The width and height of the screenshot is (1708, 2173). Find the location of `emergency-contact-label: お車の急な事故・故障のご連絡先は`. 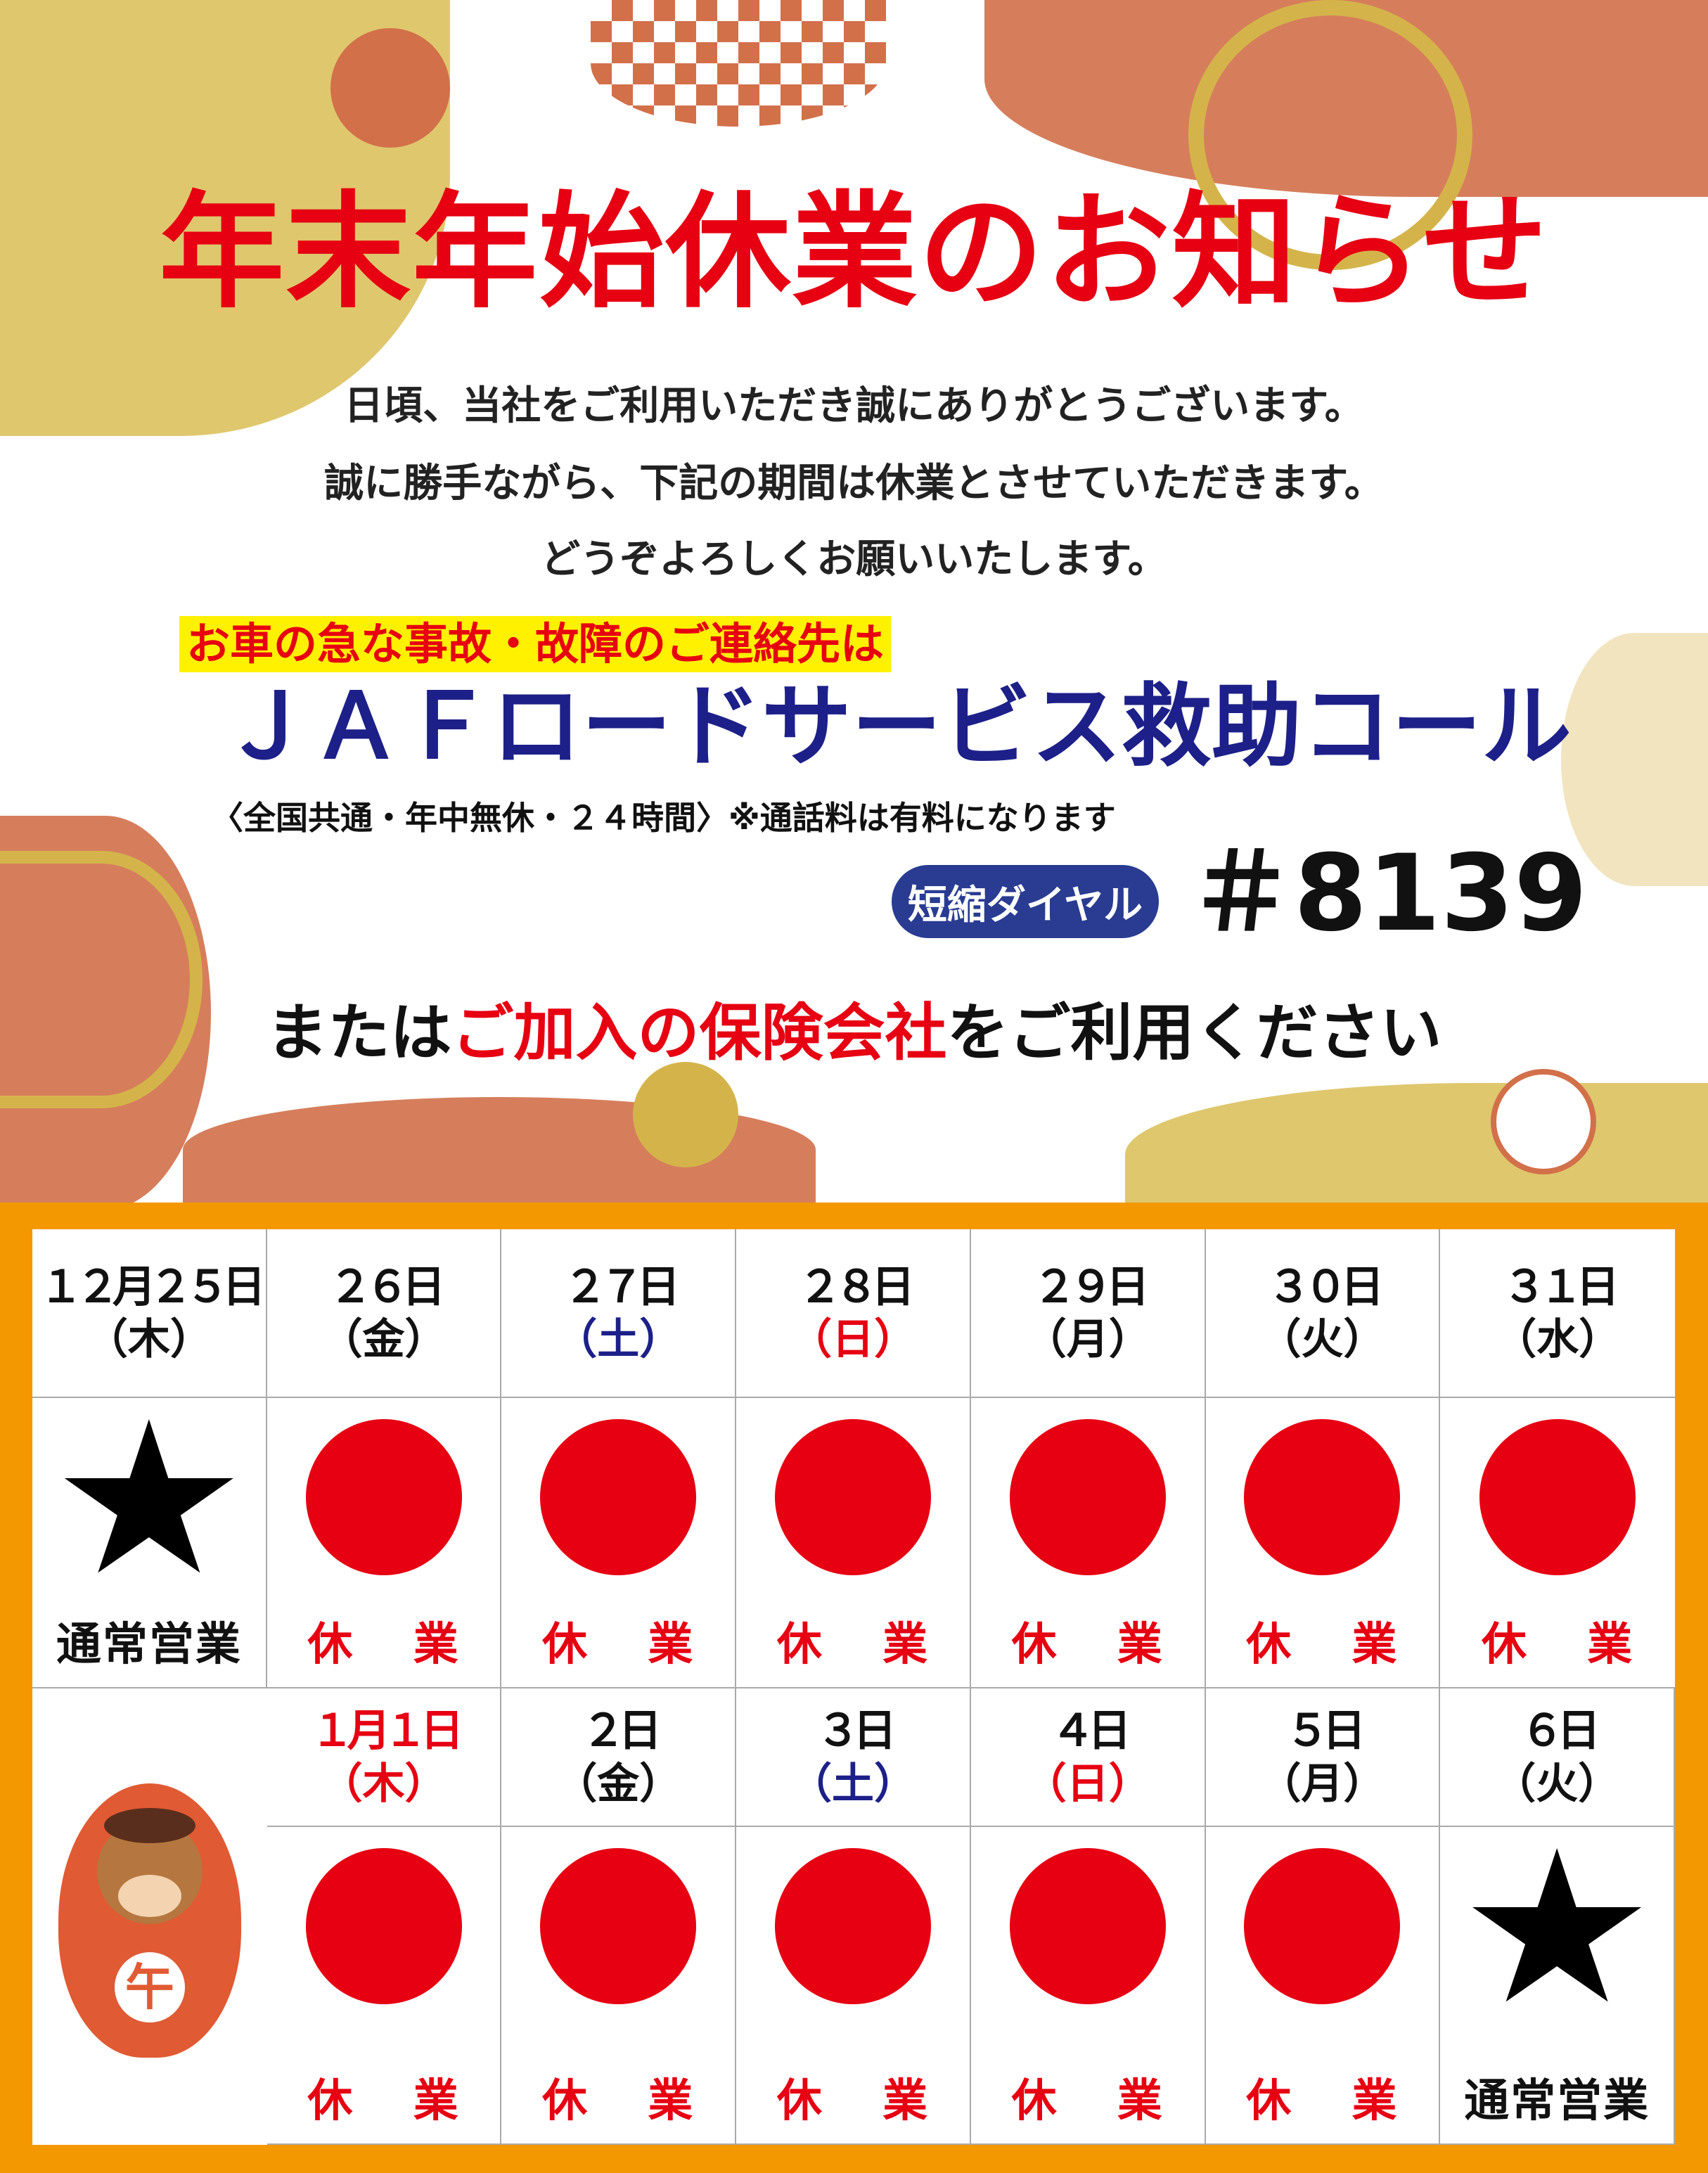

emergency-contact-label: お車の急な事故・故障のご連絡先は is located at coordinates (536, 644).